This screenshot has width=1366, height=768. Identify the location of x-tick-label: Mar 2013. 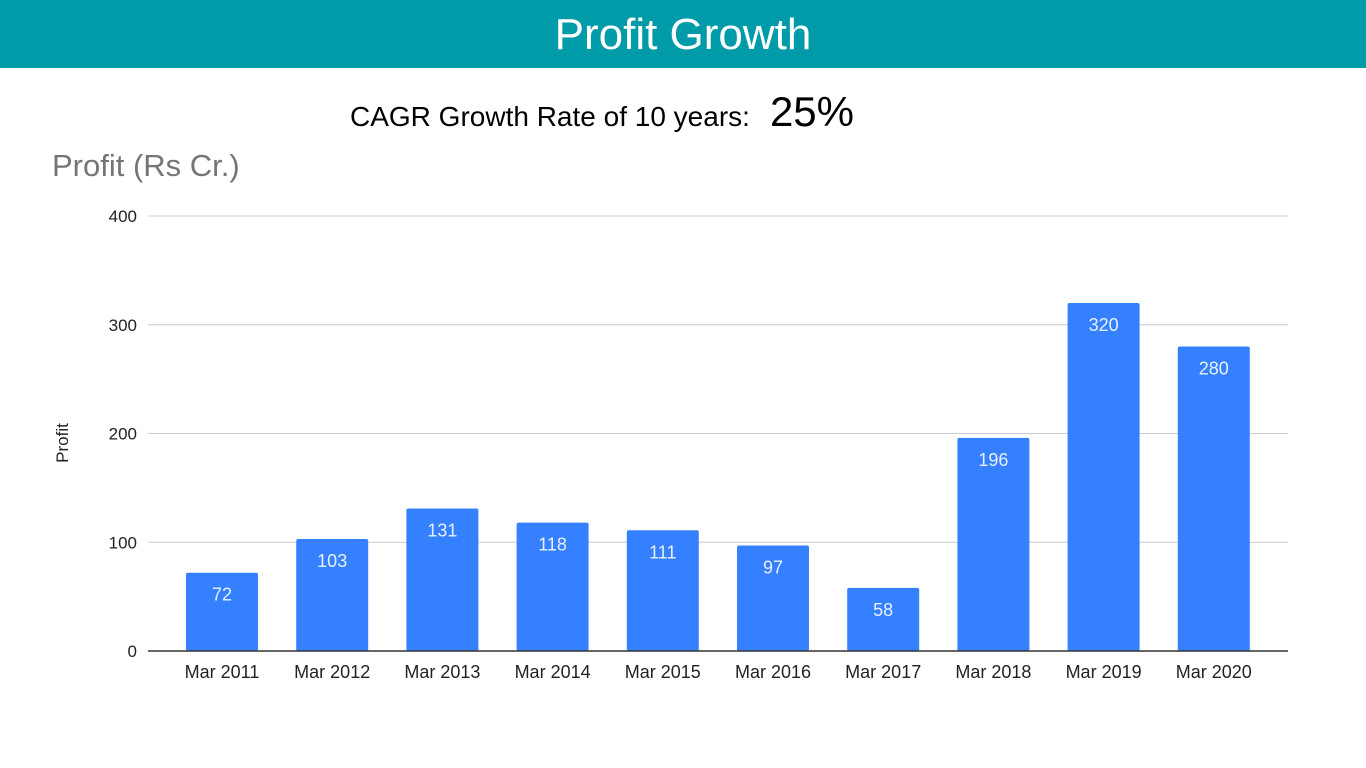
(442, 672).